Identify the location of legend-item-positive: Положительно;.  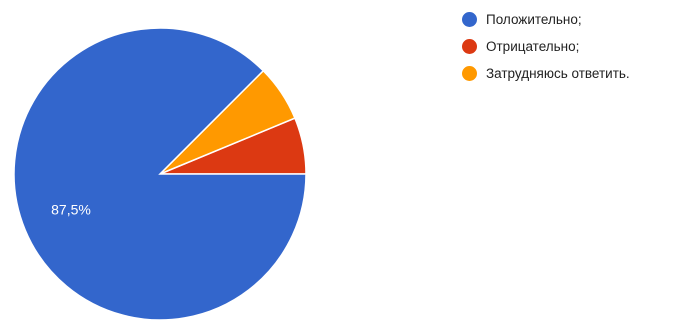
(546, 19).